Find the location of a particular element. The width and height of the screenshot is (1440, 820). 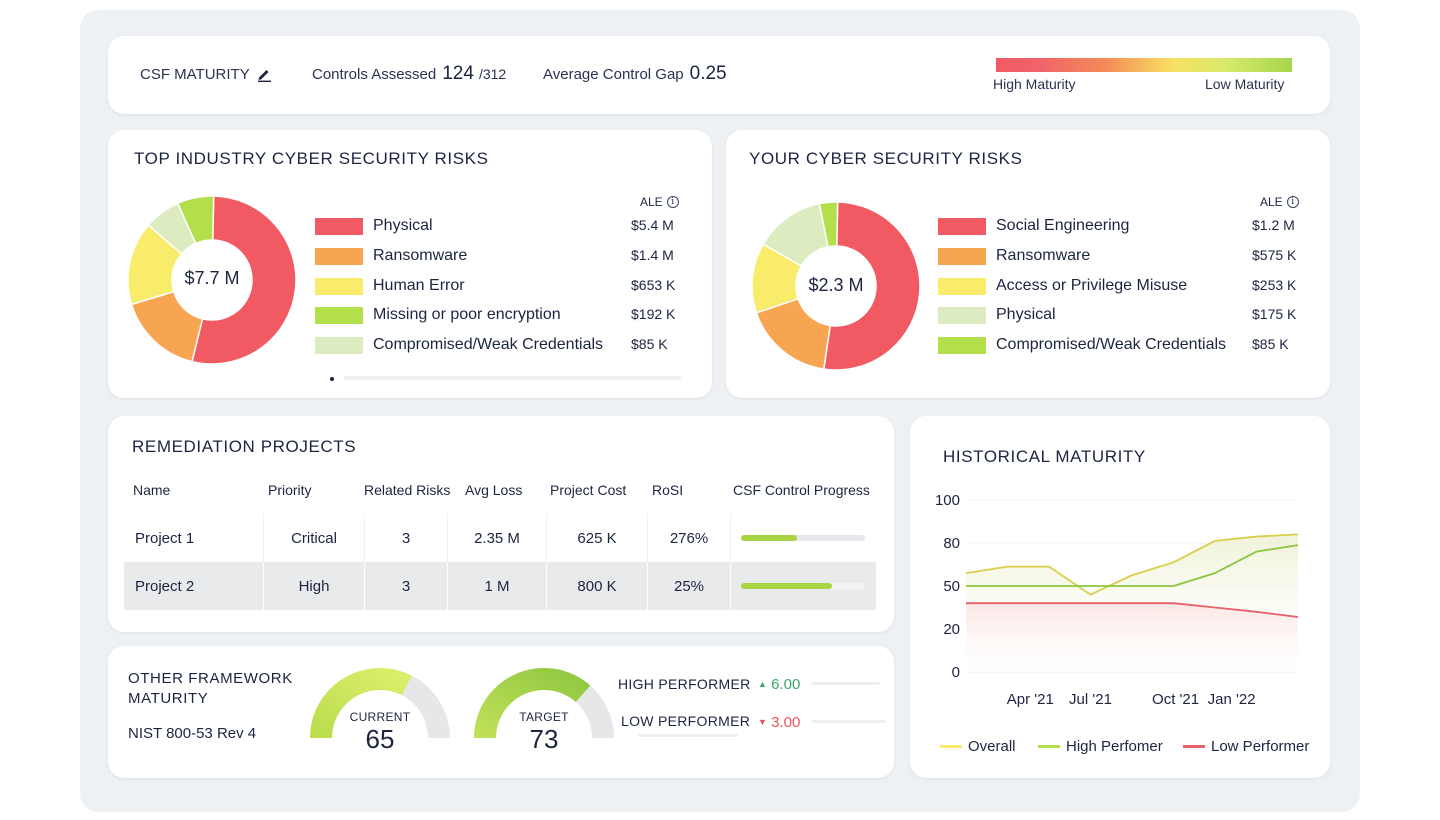

industry-ale-label: ALE is located at coordinates (651, 202).